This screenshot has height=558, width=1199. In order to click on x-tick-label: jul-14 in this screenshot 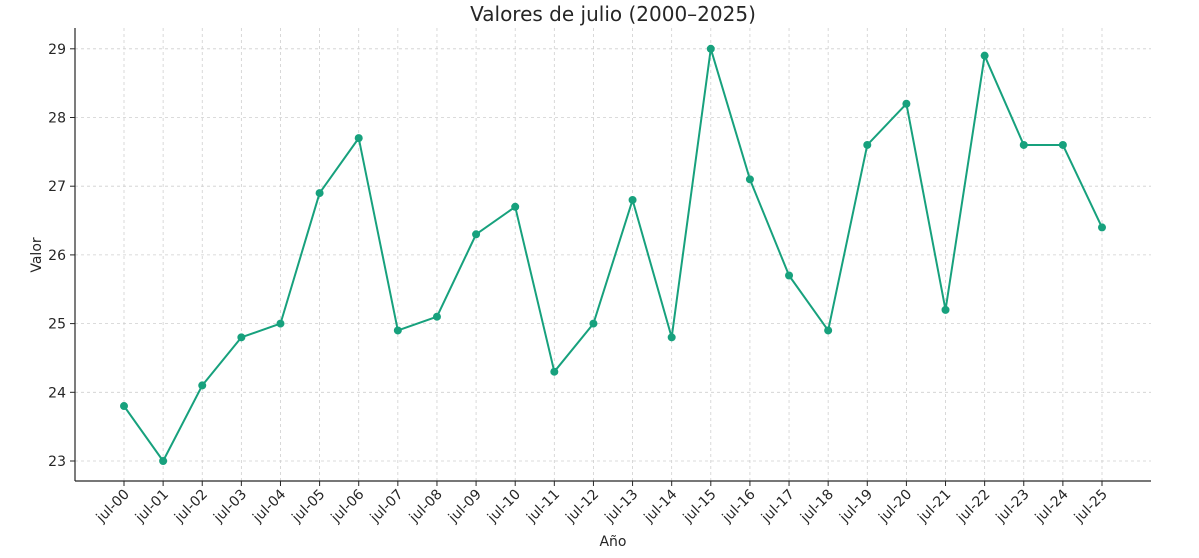, I will do `click(661, 506)`.